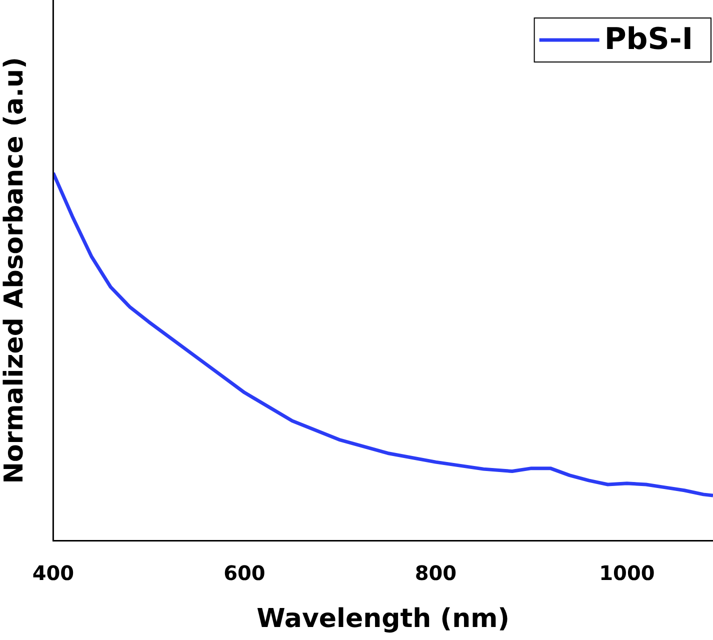 The height and width of the screenshot is (640, 713). I want to click on x-tick-label: 400, so click(53, 573).